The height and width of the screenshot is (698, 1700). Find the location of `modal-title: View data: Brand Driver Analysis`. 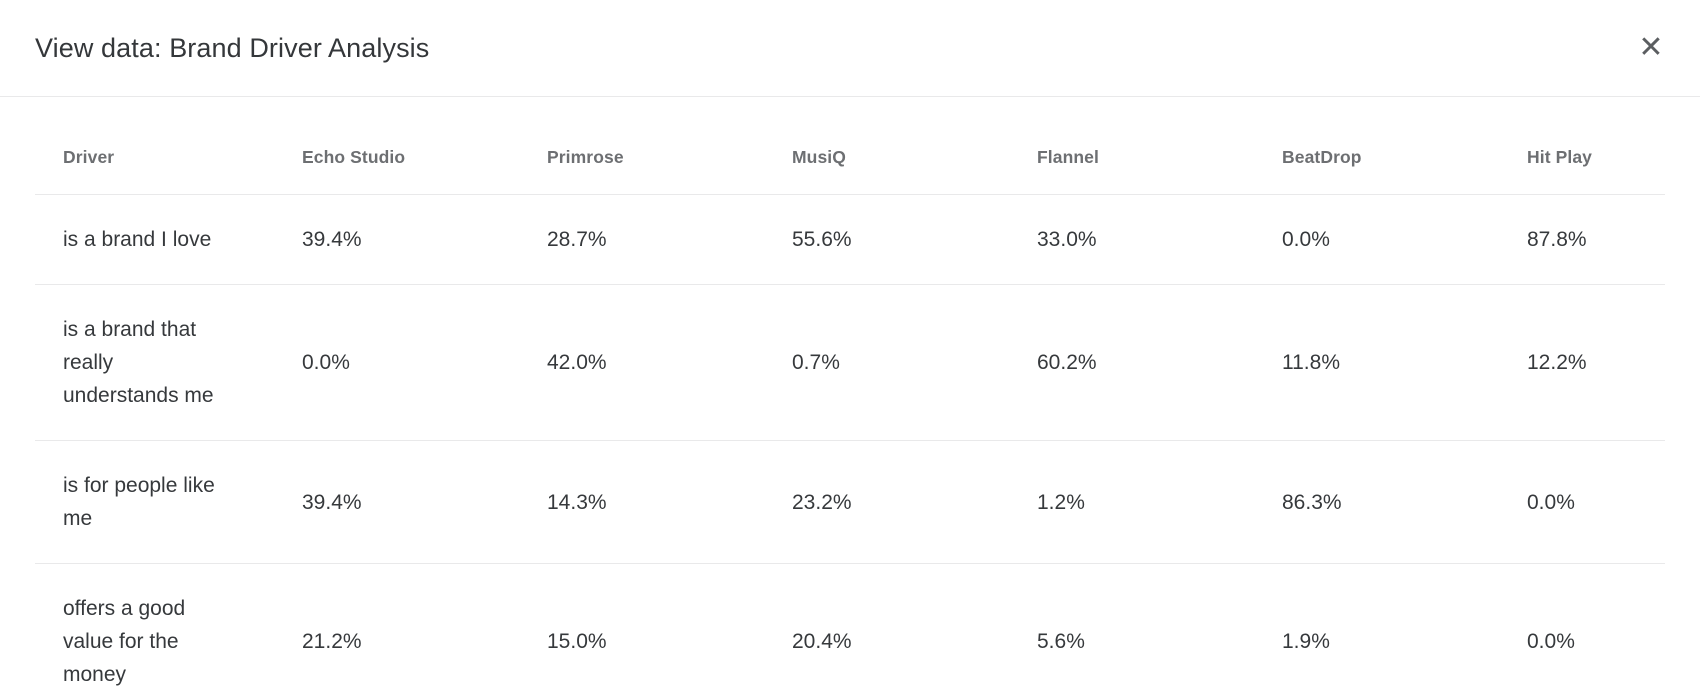

modal-title: View data: Brand Driver Analysis is located at coordinates (232, 47).